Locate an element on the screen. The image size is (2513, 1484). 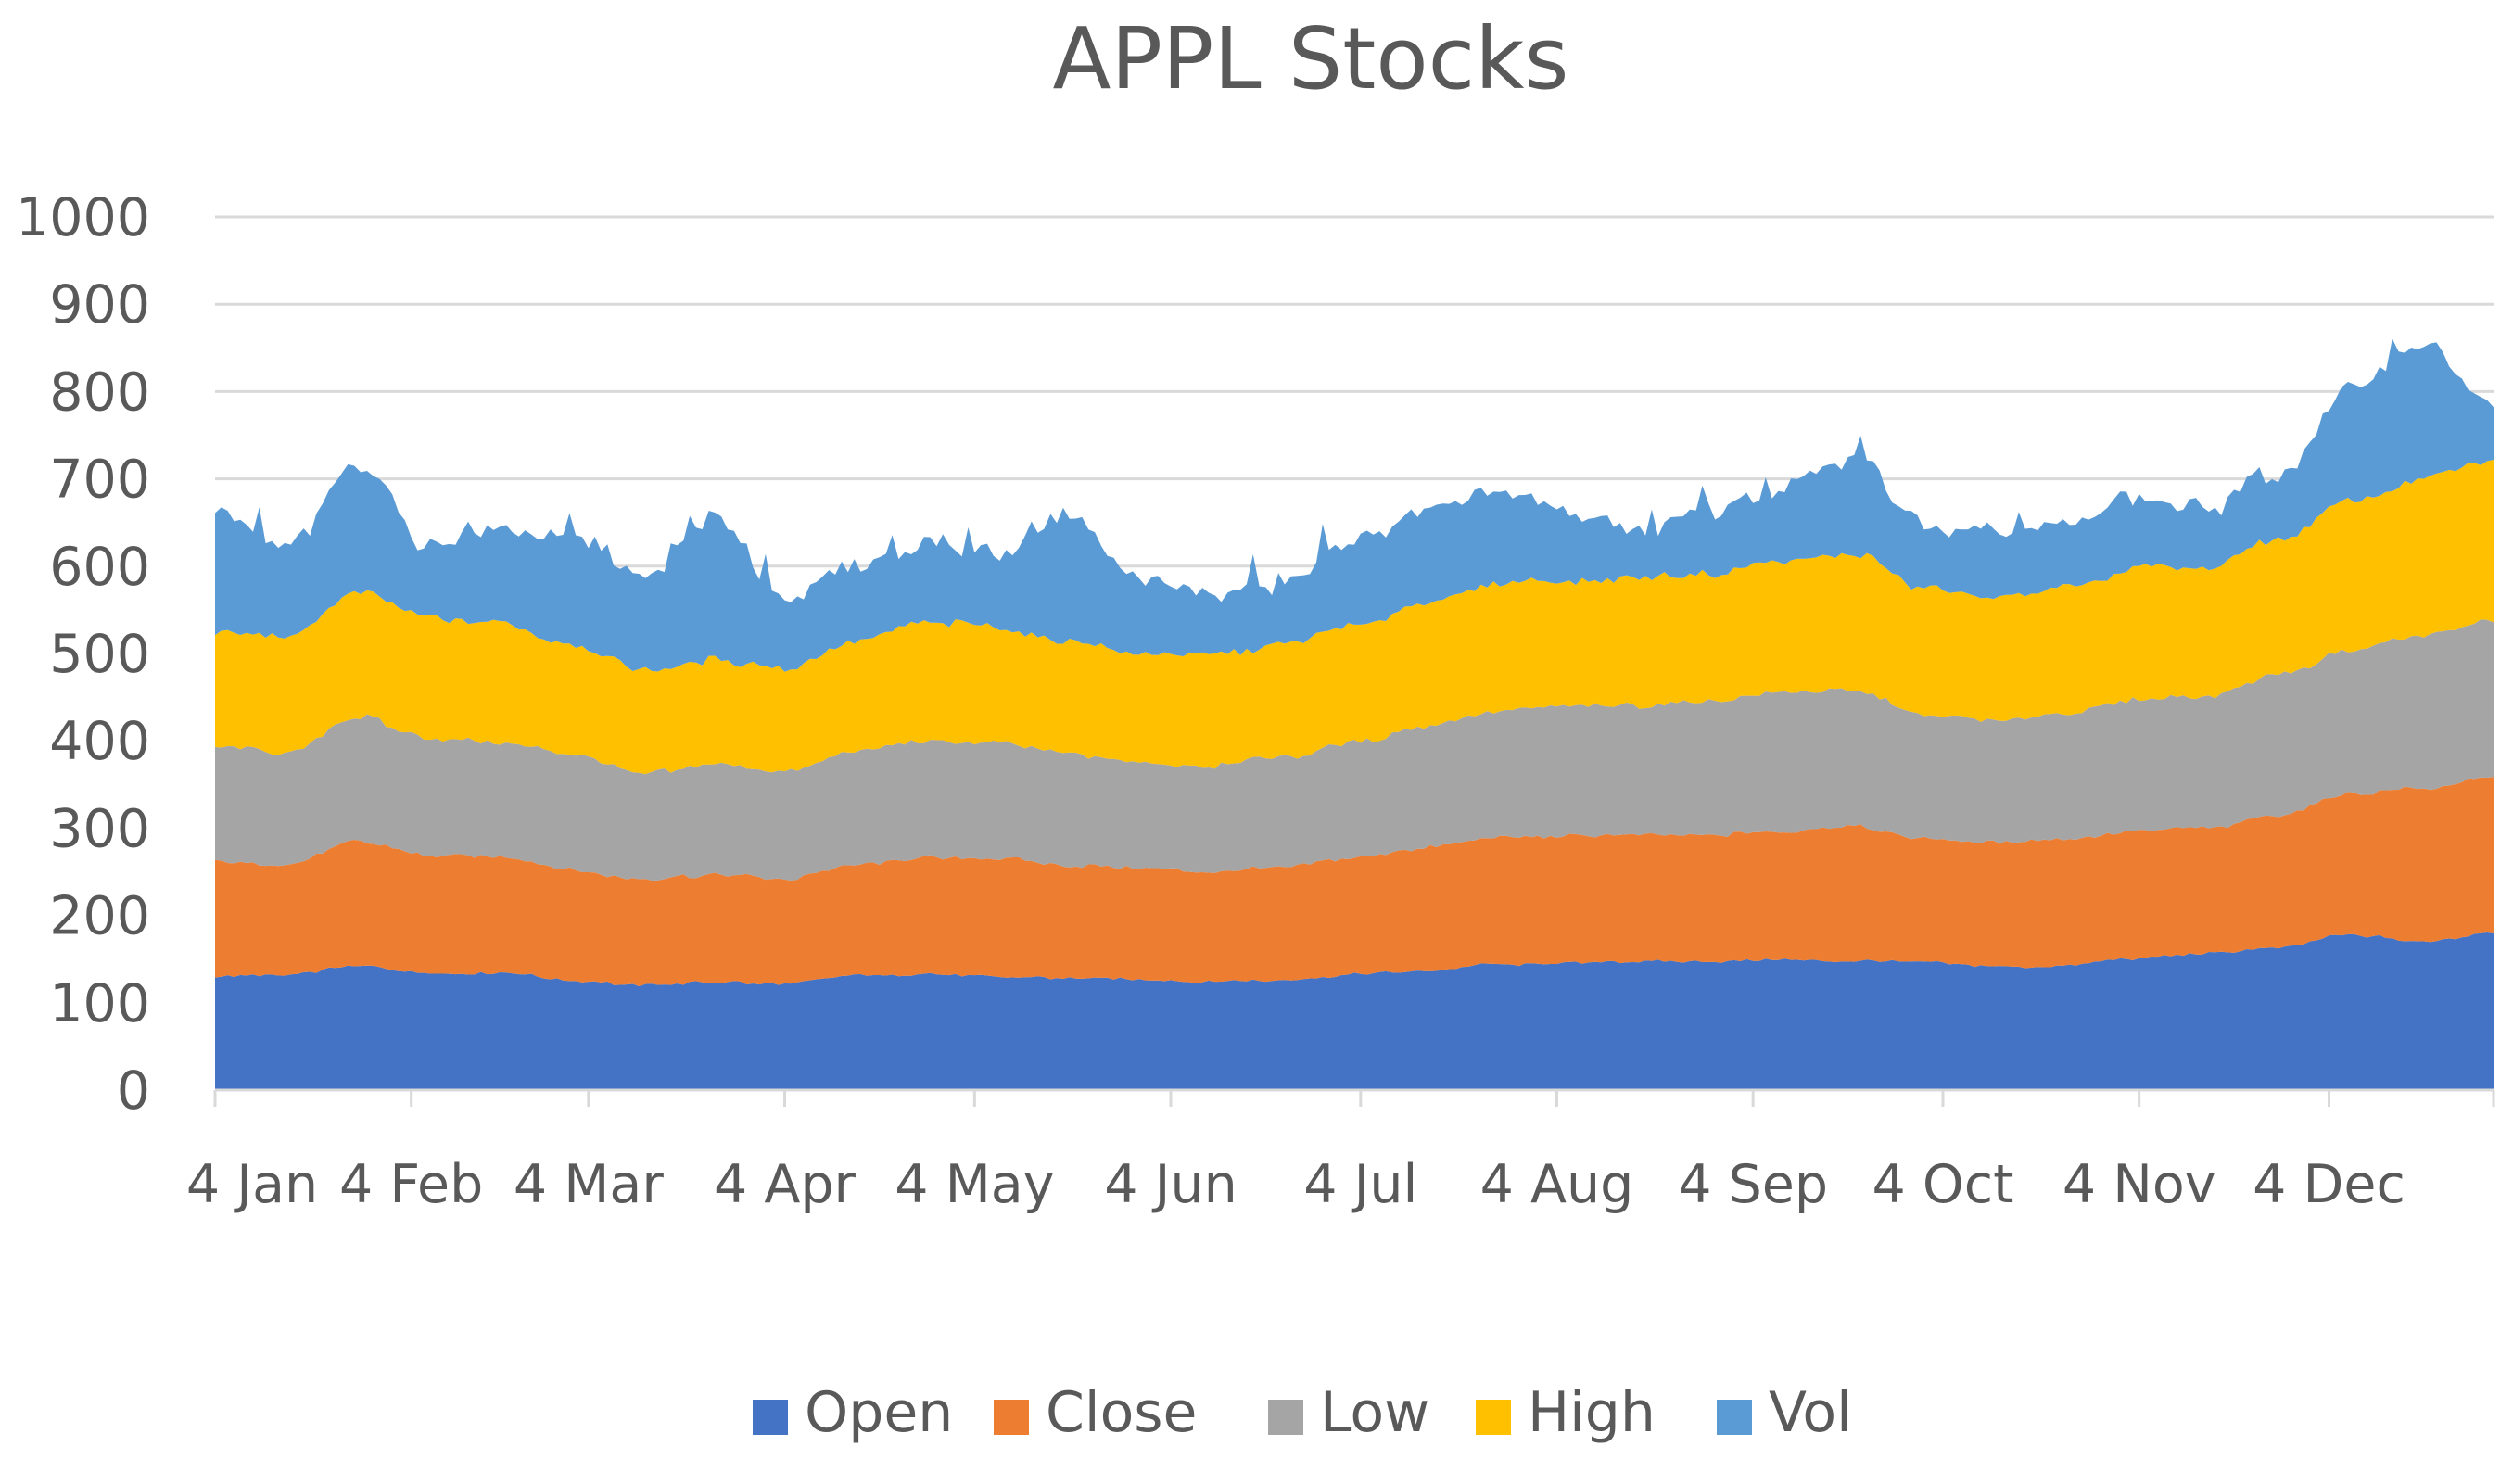
x-tick-label: 4 Jan is located at coordinates (252, 1184).